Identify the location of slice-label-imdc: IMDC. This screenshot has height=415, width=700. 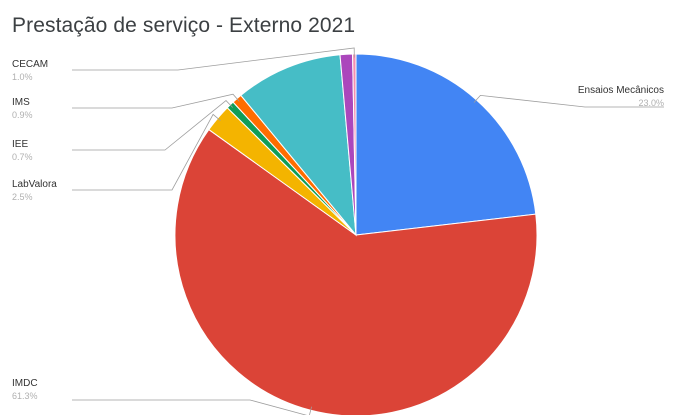
(25, 383).